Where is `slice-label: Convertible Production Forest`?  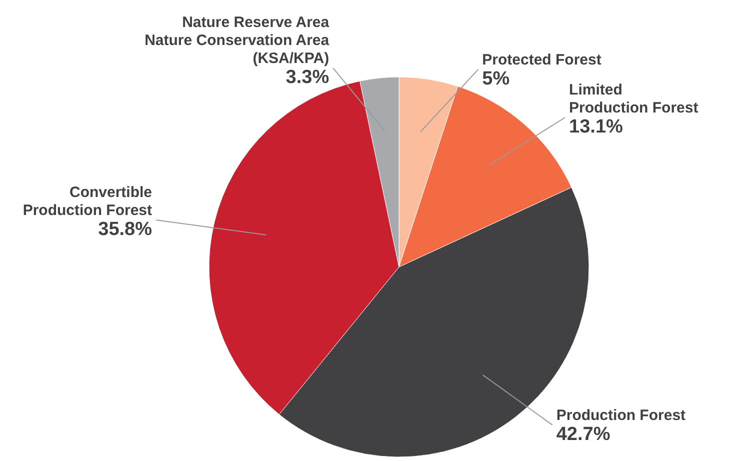 slice-label: Convertible Production Forest is located at coordinates (87, 201).